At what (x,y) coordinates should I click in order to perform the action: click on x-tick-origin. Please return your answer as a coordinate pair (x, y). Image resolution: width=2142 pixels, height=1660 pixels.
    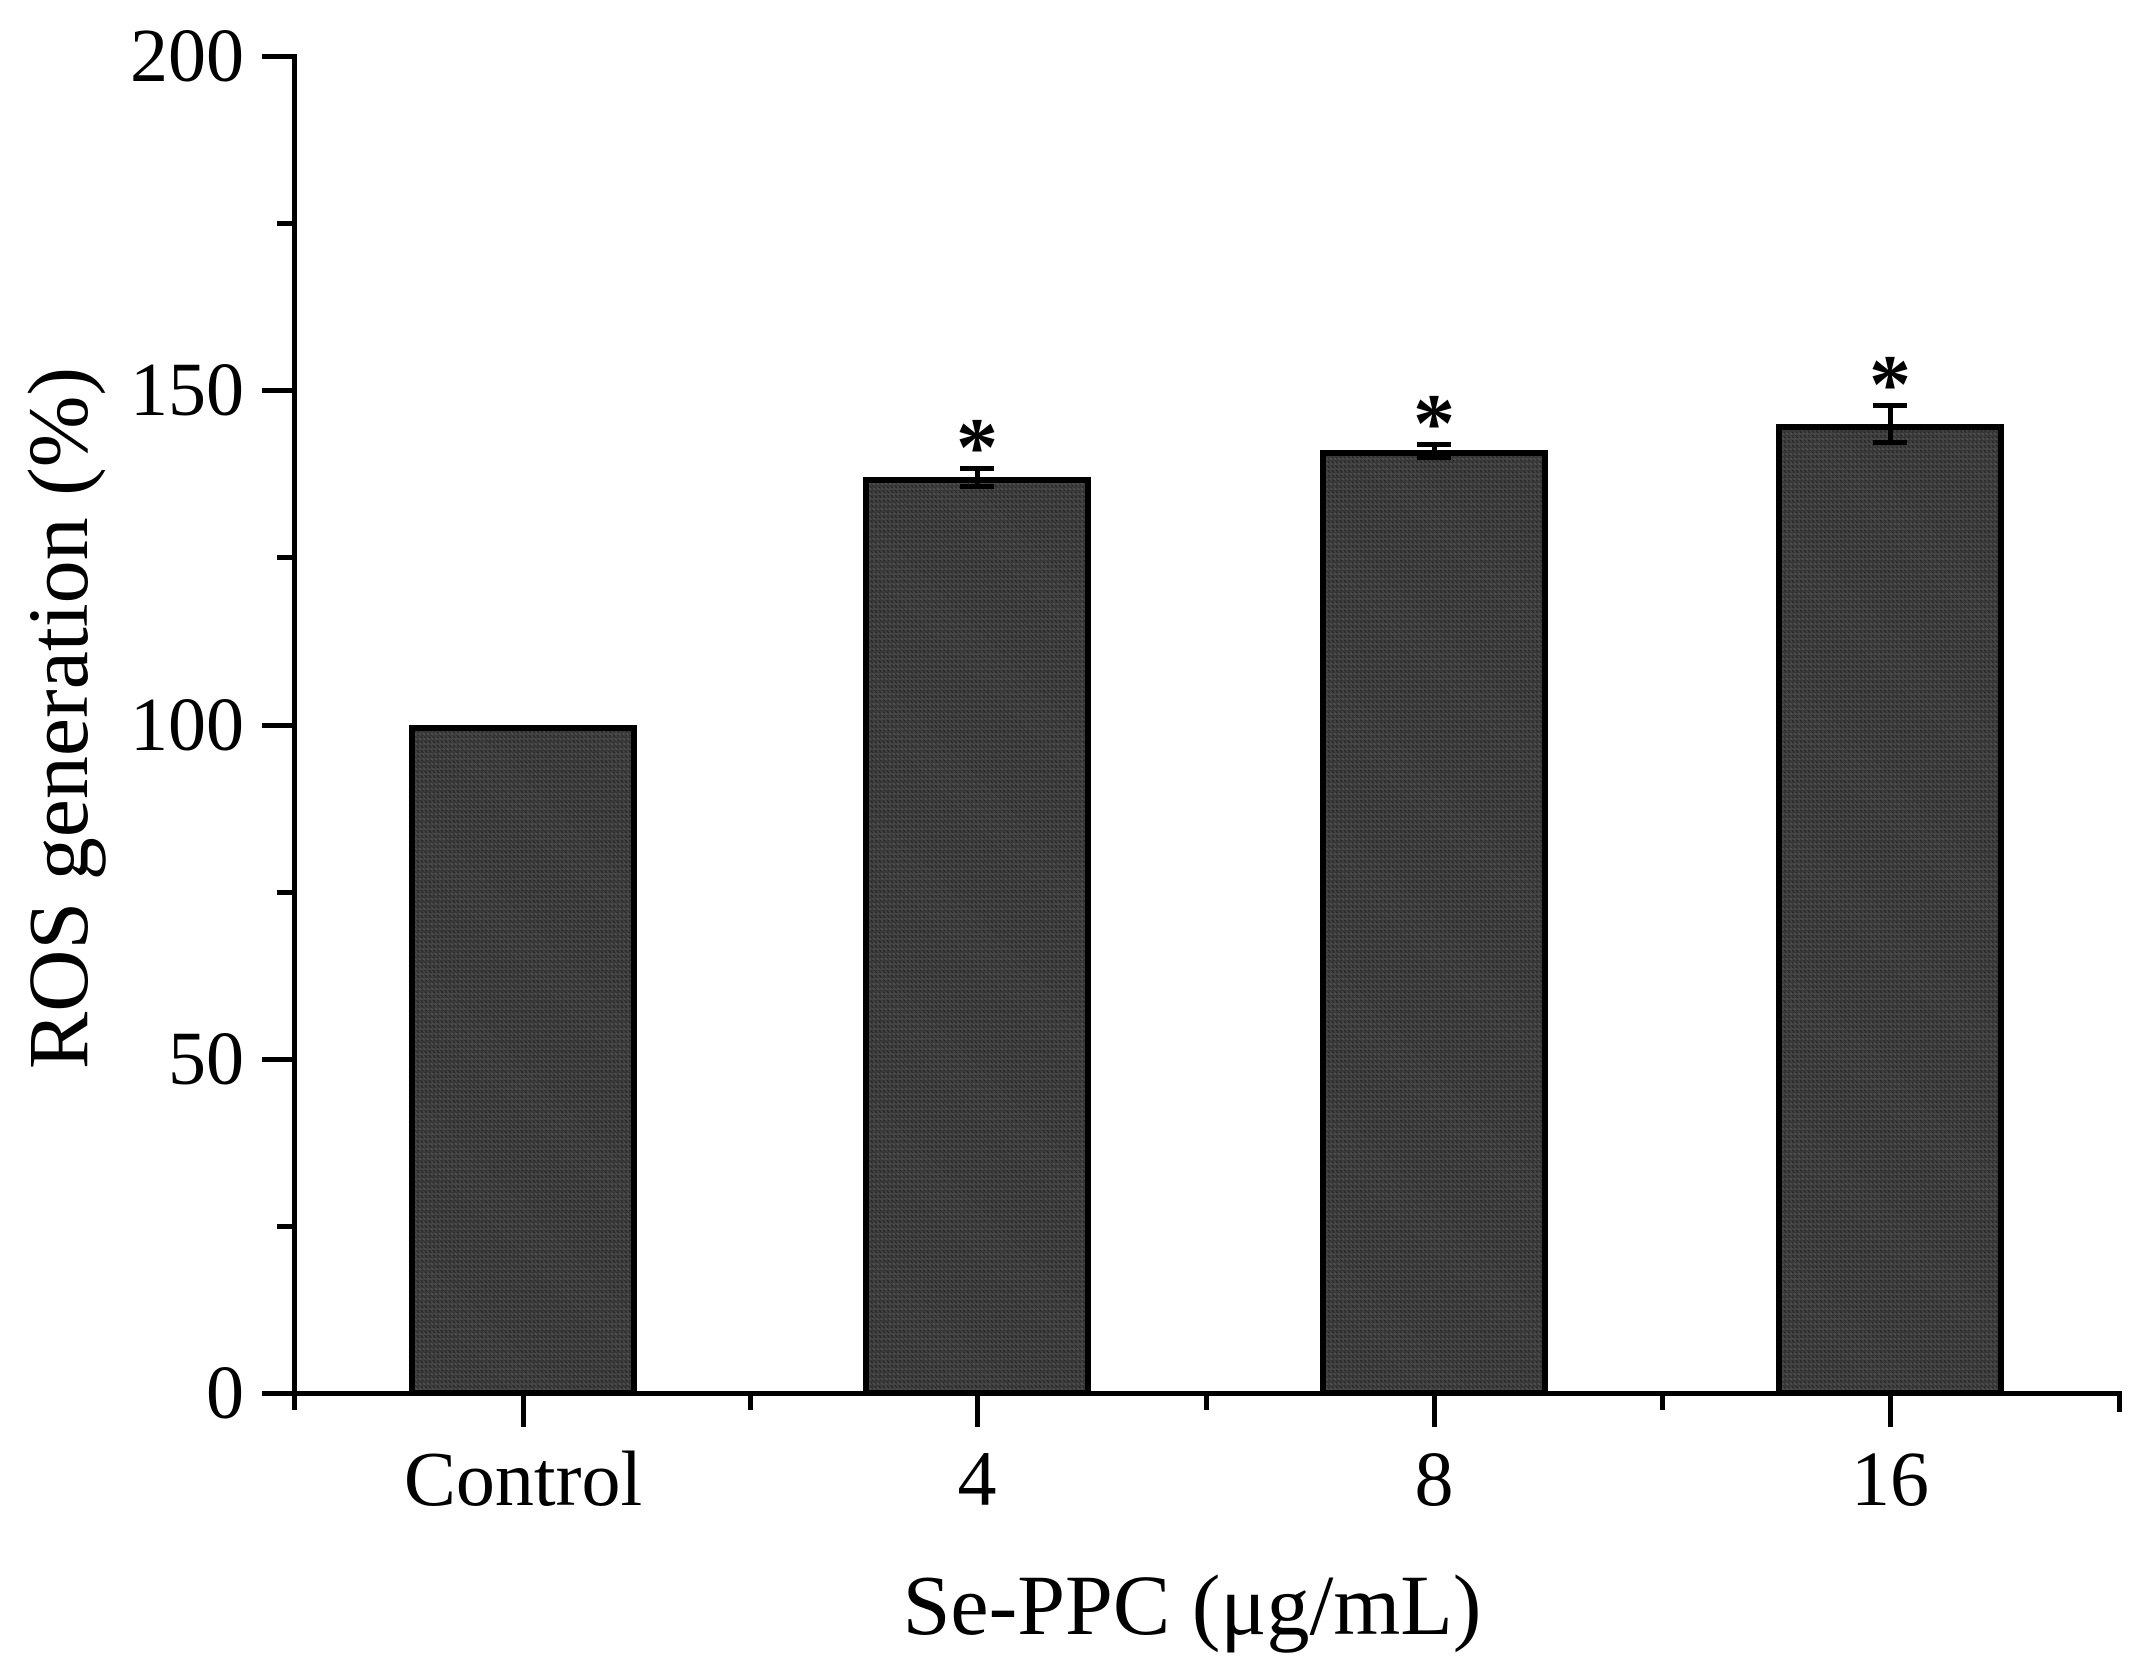
    Looking at the image, I should click on (294, 1401).